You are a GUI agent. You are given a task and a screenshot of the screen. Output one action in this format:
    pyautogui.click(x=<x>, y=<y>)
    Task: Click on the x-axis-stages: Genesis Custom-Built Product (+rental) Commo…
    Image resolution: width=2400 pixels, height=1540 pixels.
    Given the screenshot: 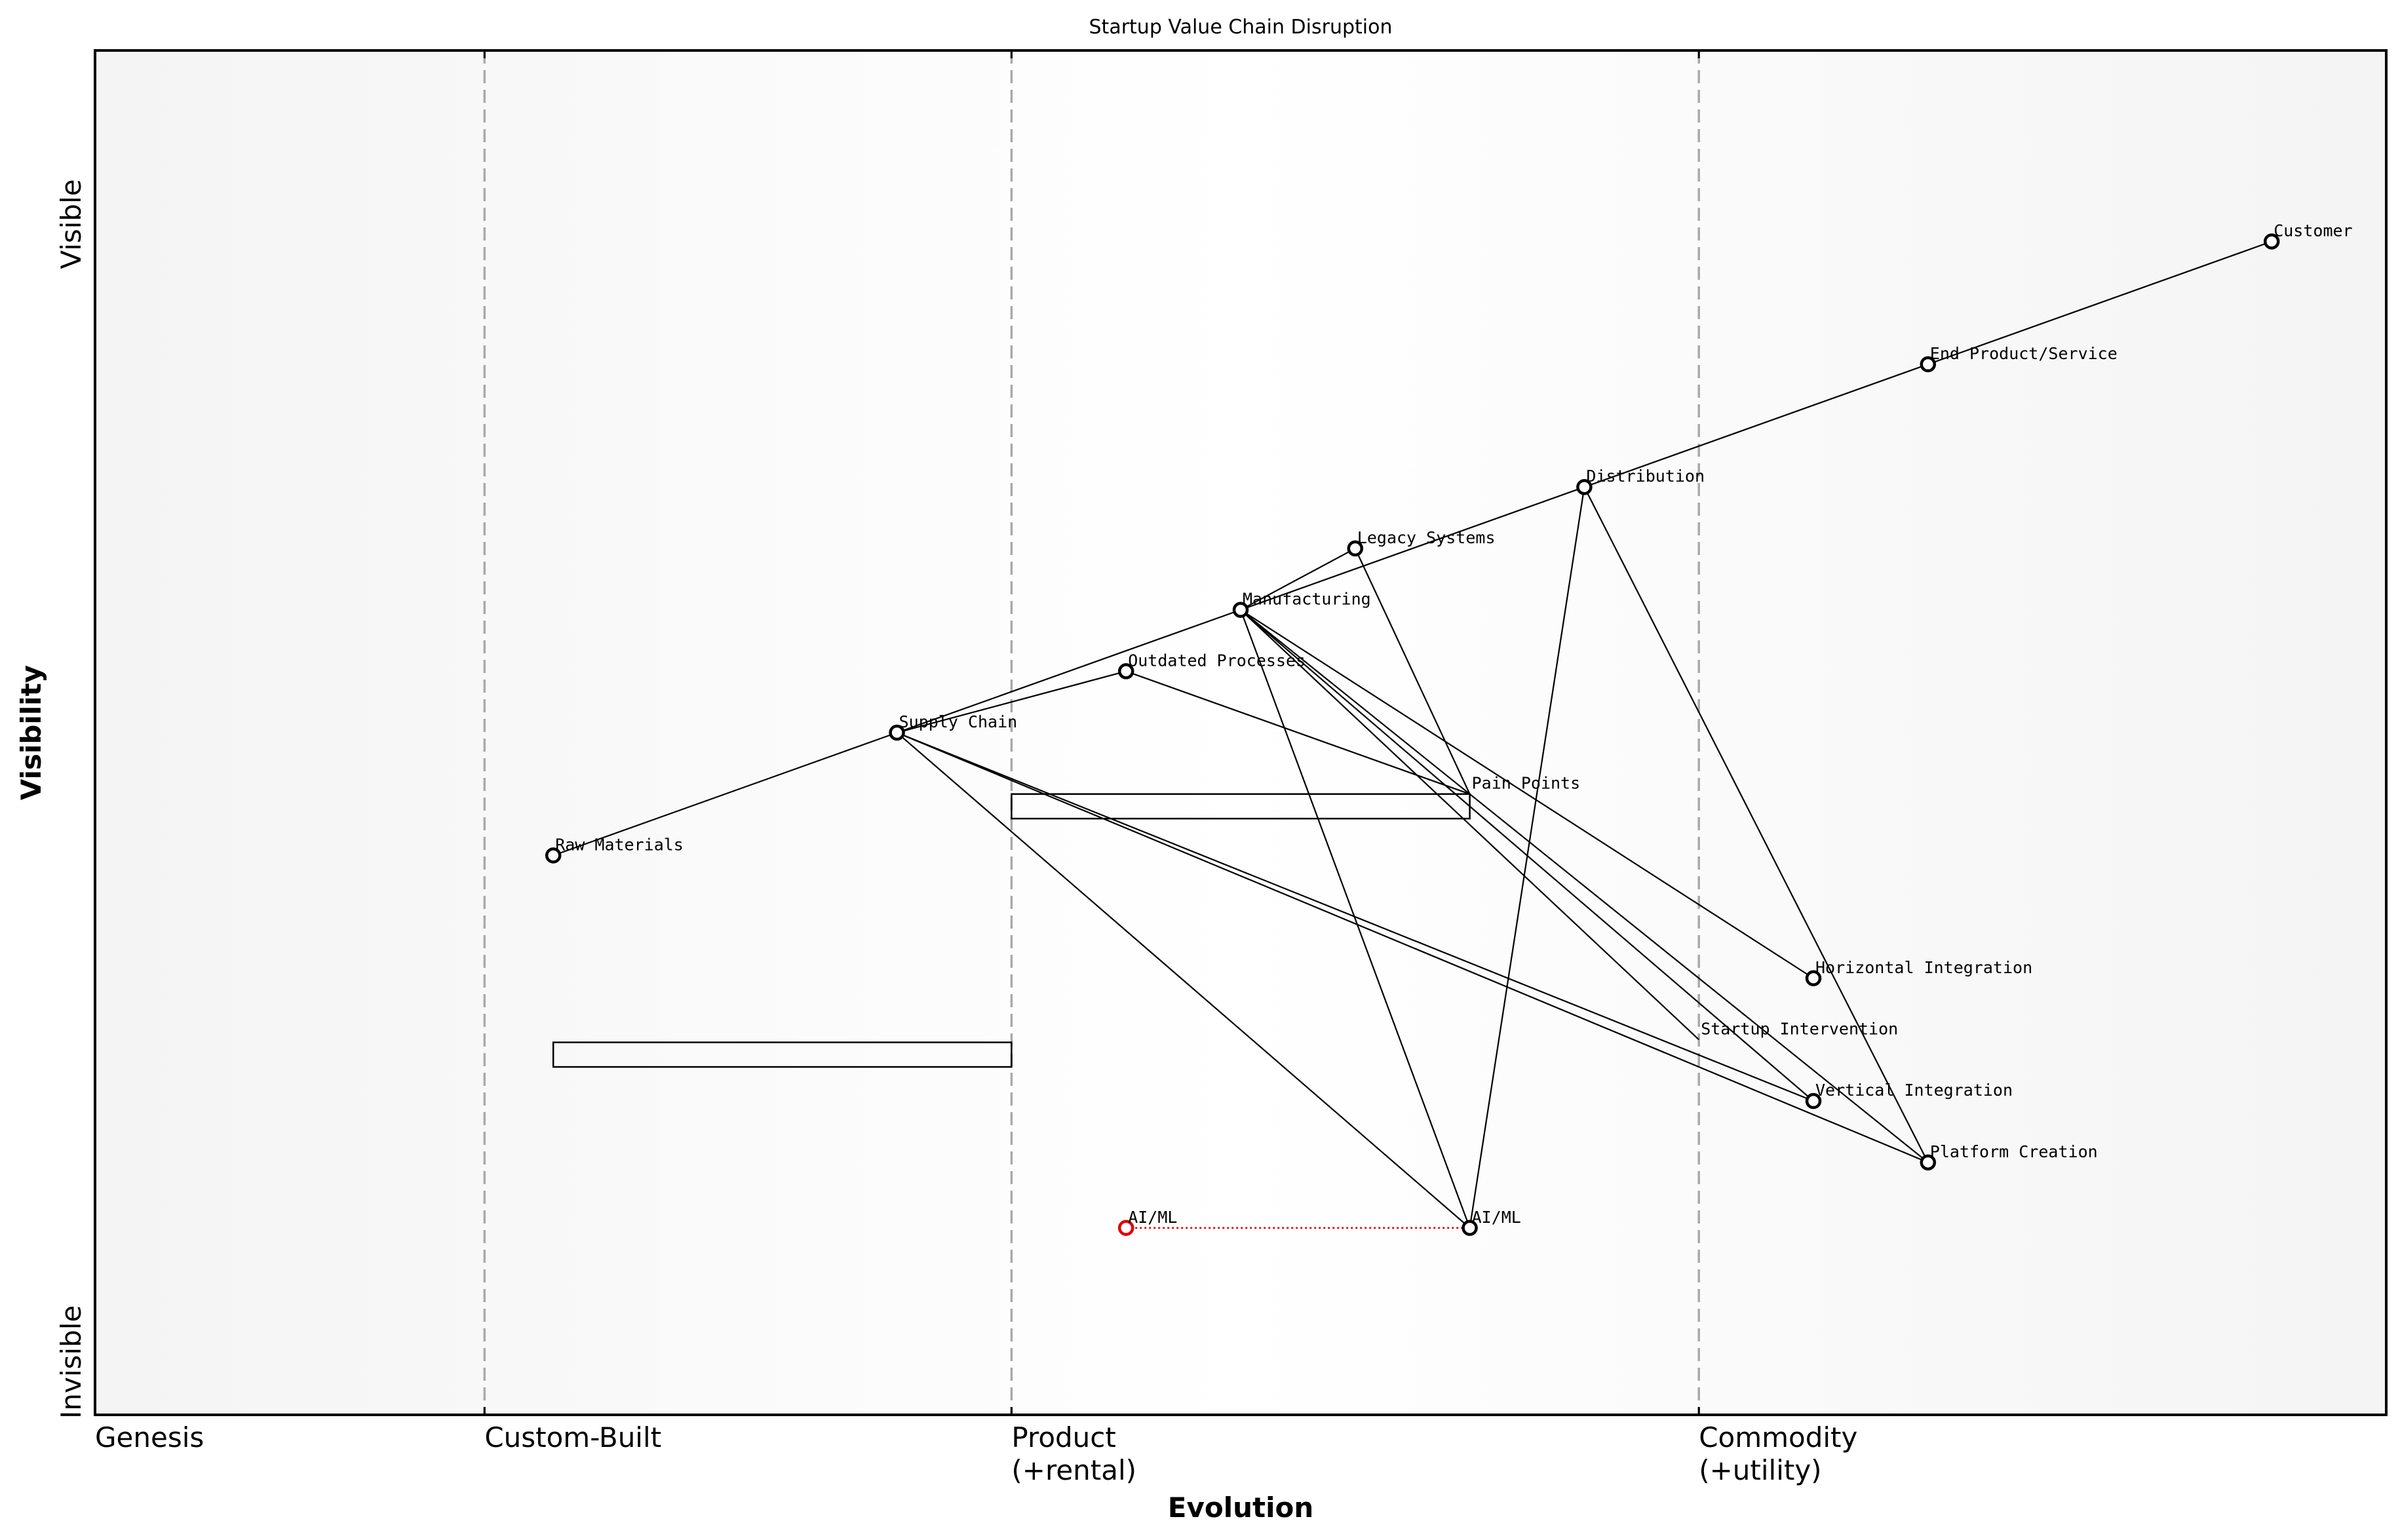 What is the action you would take?
    pyautogui.click(x=976, y=1453)
    